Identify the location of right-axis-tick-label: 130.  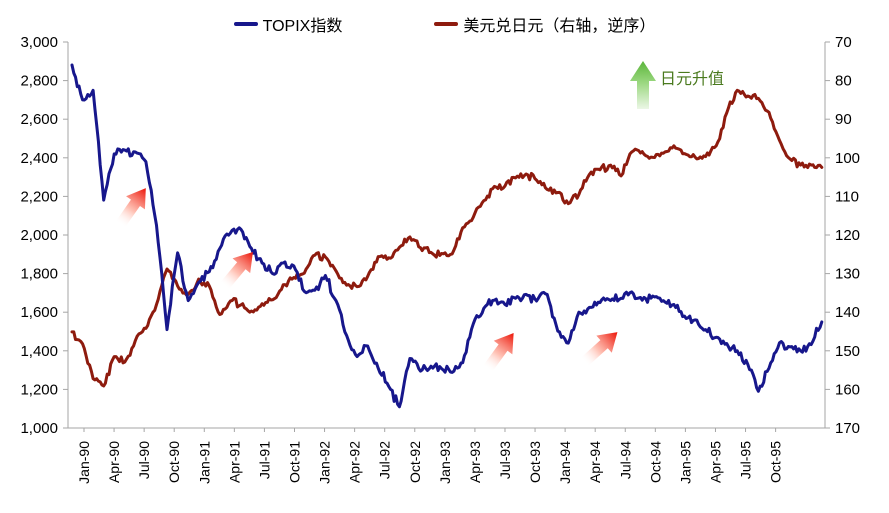
(847, 274).